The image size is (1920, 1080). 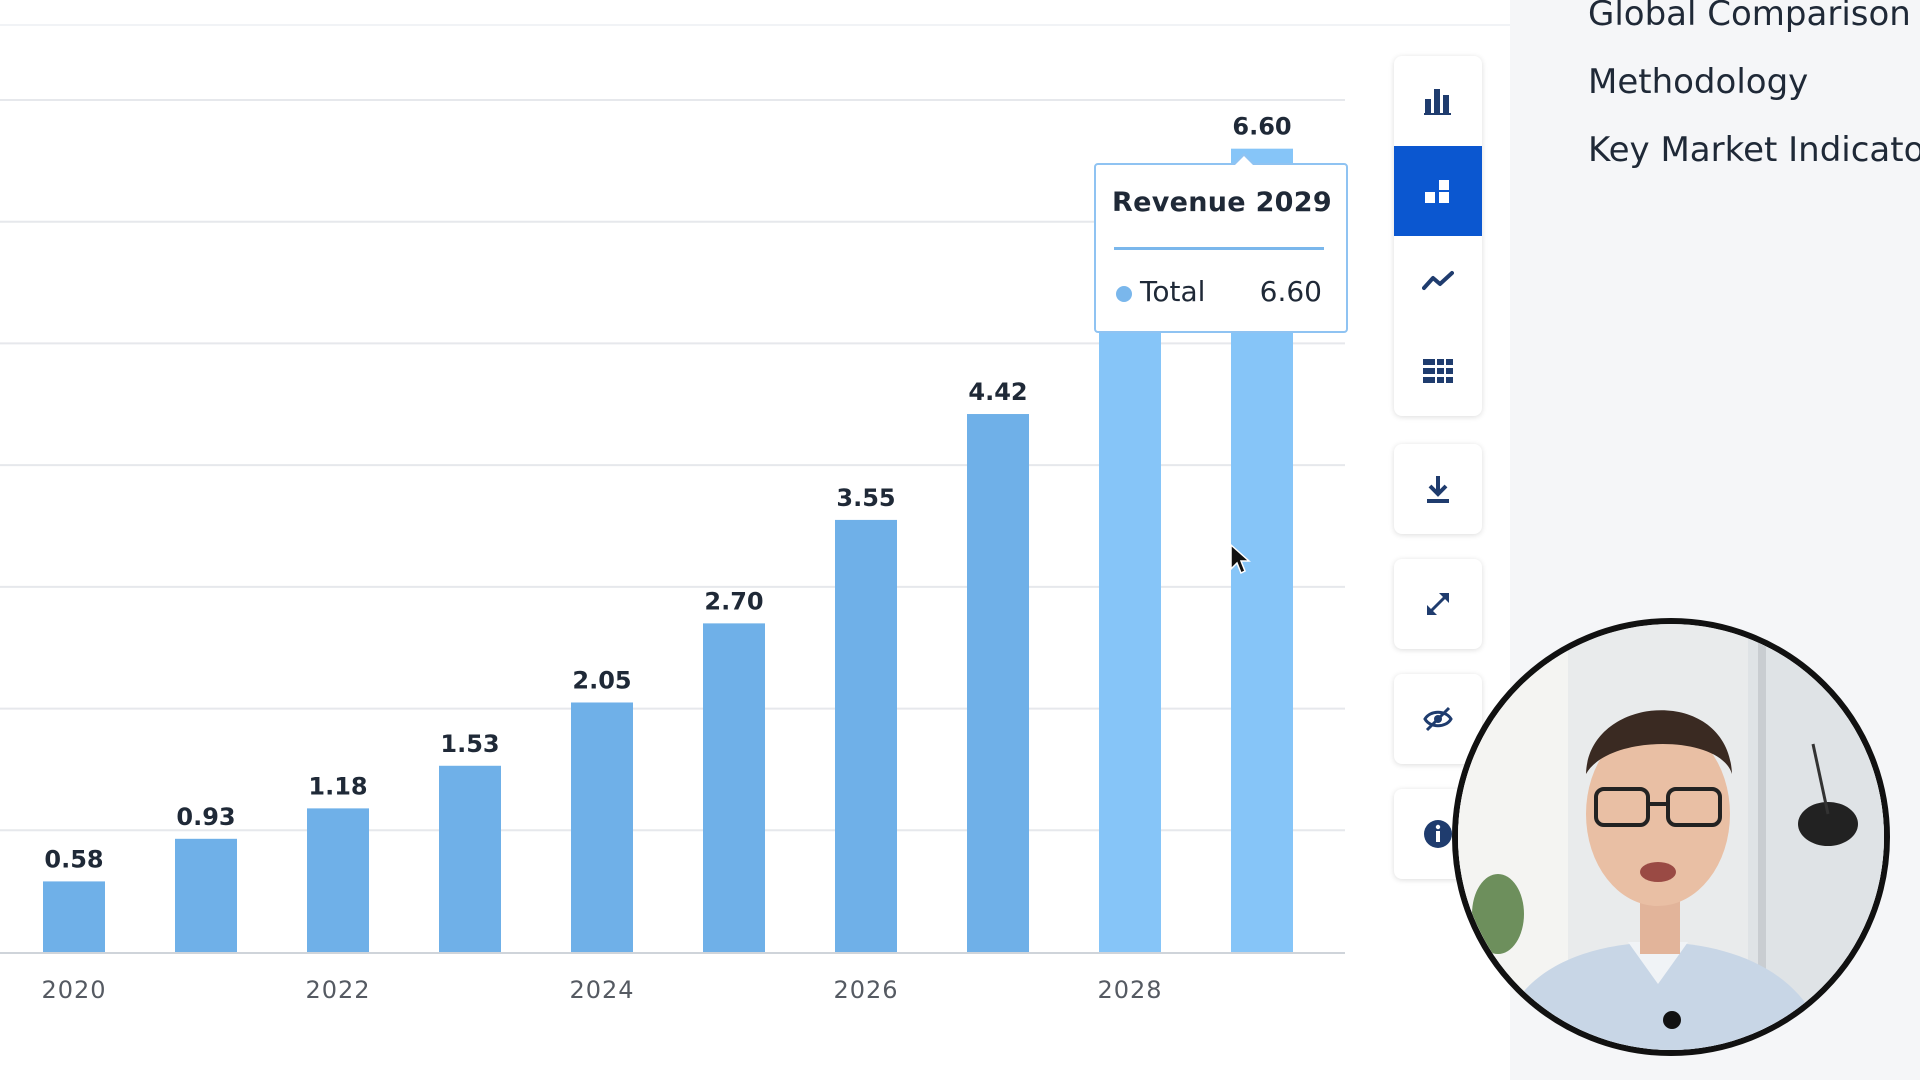 I want to click on data-label-2024: 2.05, so click(x=601, y=680).